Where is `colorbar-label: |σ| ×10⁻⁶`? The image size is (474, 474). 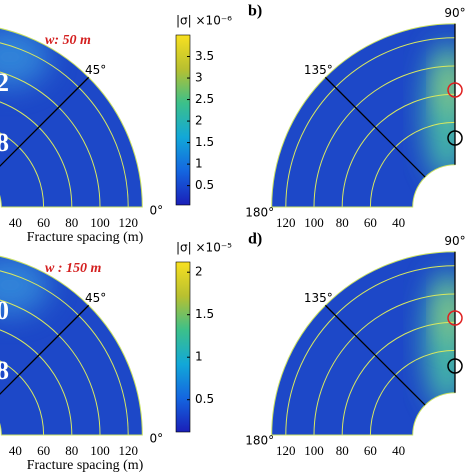
colorbar-label: |σ| ×10⁻⁶ is located at coordinates (204, 21).